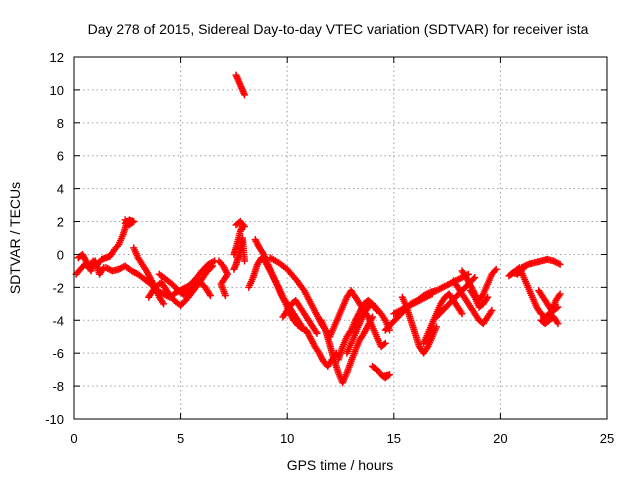 Image resolution: width=640 pixels, height=480 pixels. I want to click on y-tick-label: -8, so click(58, 386).